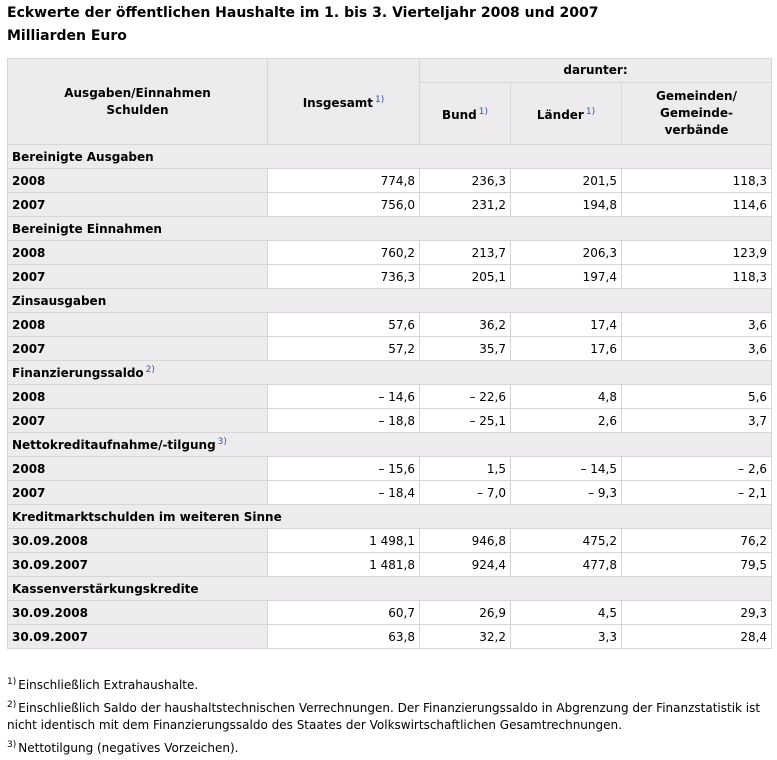 Image resolution: width=777 pixels, height=760 pixels. What do you see at coordinates (566, 324) in the screenshot?
I see `table-cell: 17,4` at bounding box center [566, 324].